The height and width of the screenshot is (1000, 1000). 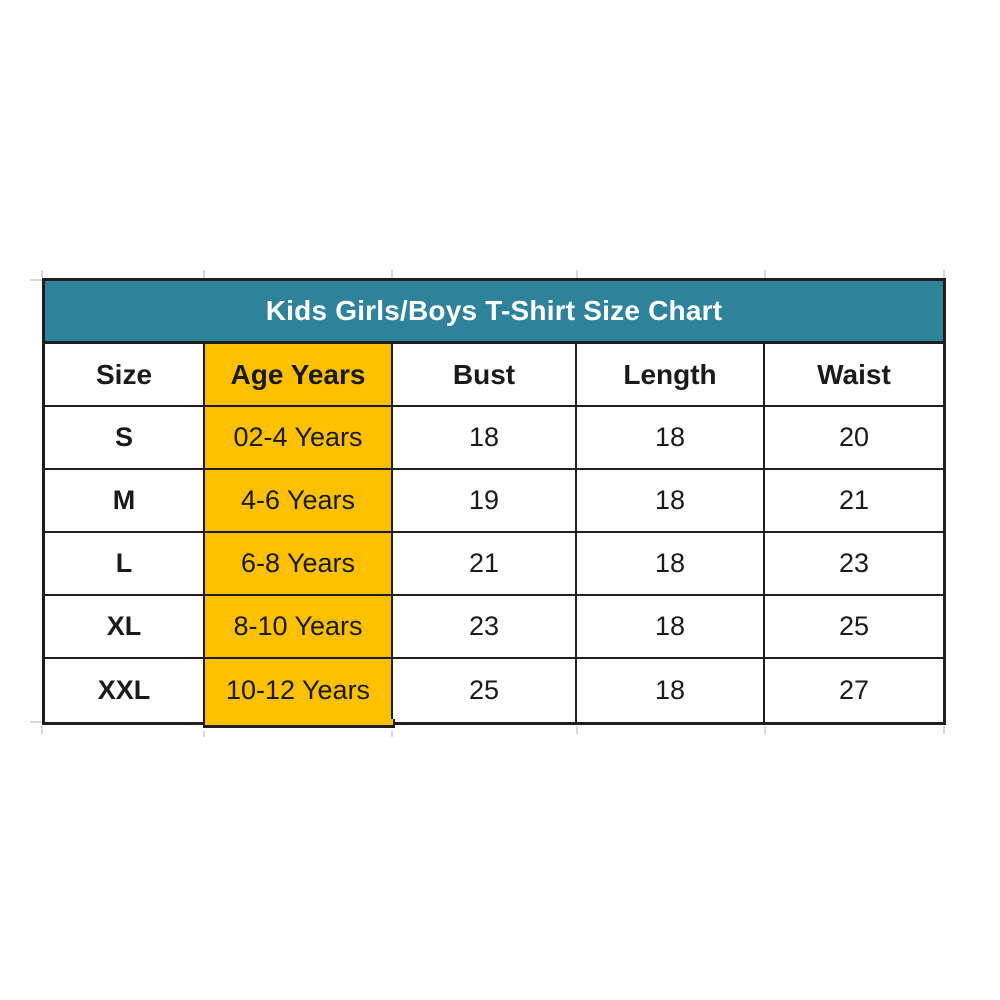 What do you see at coordinates (485, 627) in the screenshot?
I see `cell-bust: 23` at bounding box center [485, 627].